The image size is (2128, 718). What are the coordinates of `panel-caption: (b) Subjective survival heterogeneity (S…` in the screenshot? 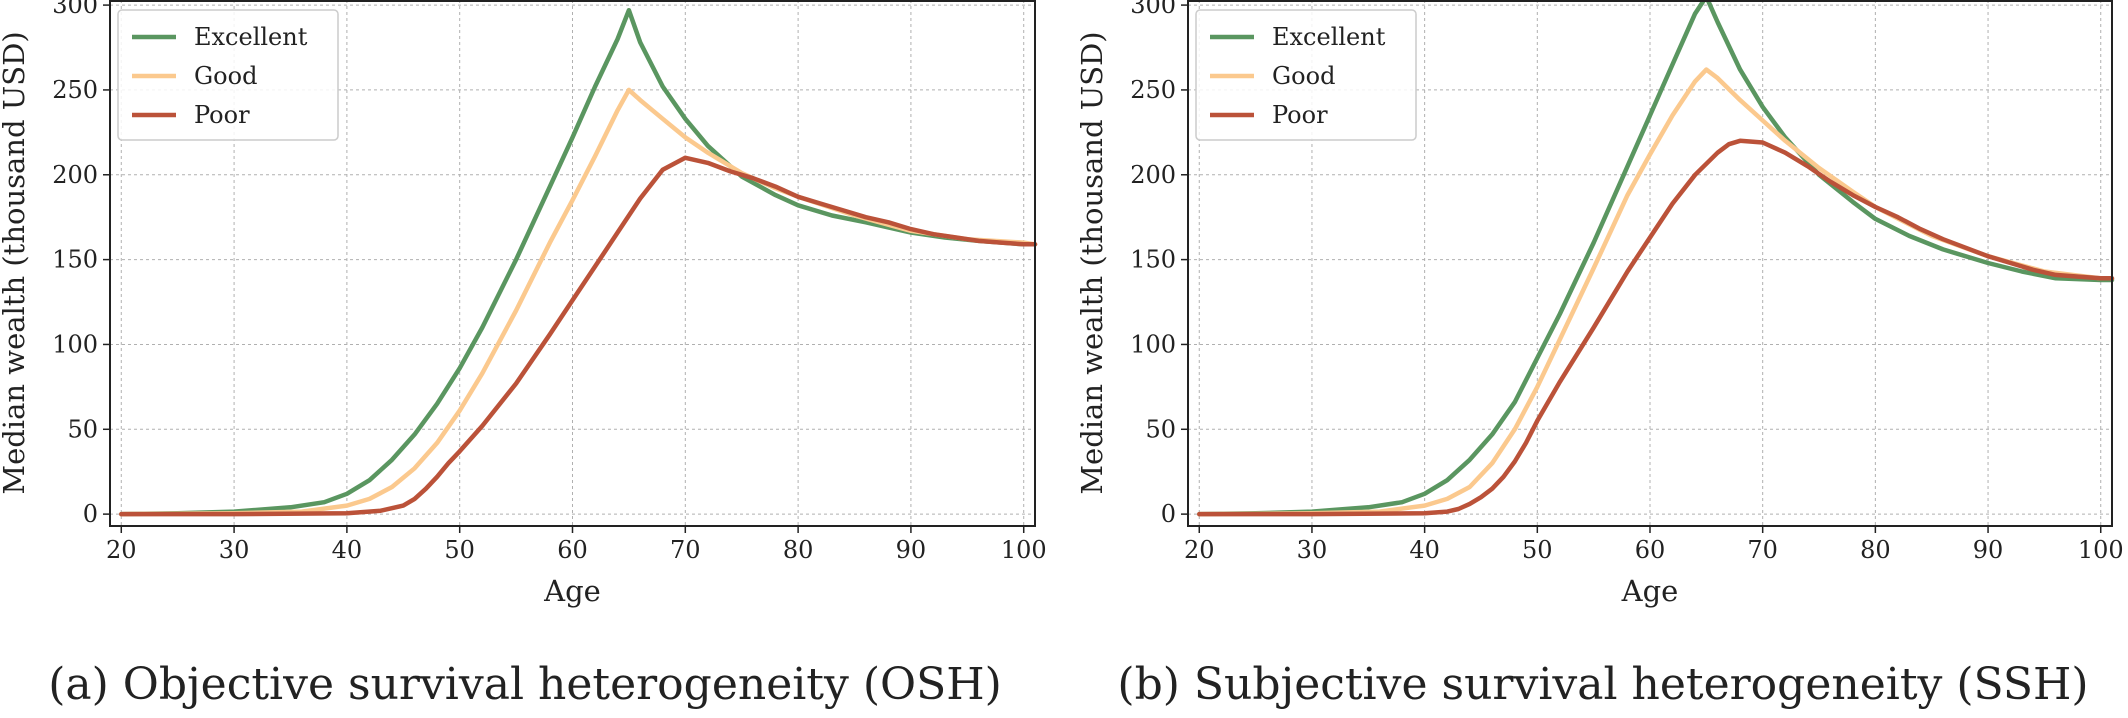 It's located at (1602, 684).